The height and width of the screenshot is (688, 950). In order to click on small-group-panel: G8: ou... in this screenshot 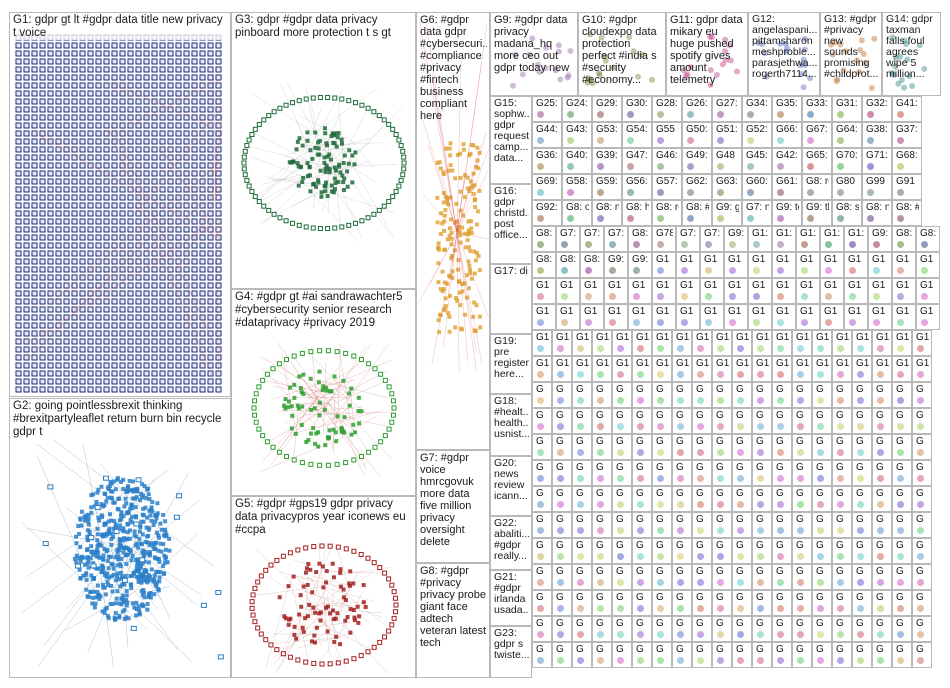, I will do `click(577, 213)`.